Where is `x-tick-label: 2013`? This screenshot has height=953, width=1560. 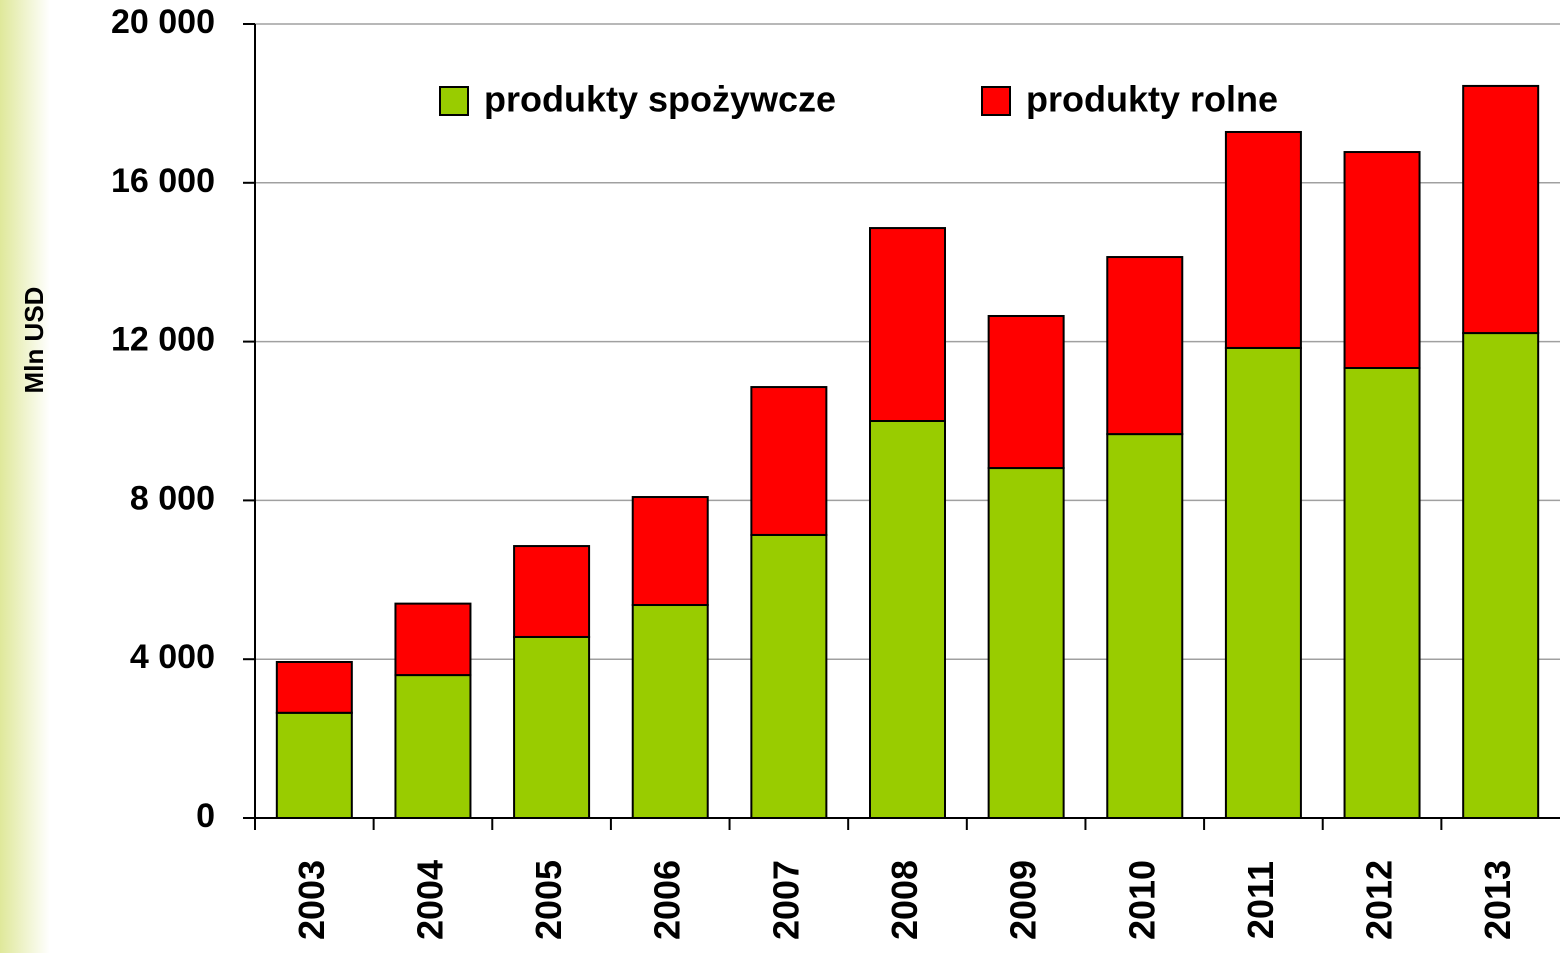
x-tick-label: 2013 is located at coordinates (1497, 900).